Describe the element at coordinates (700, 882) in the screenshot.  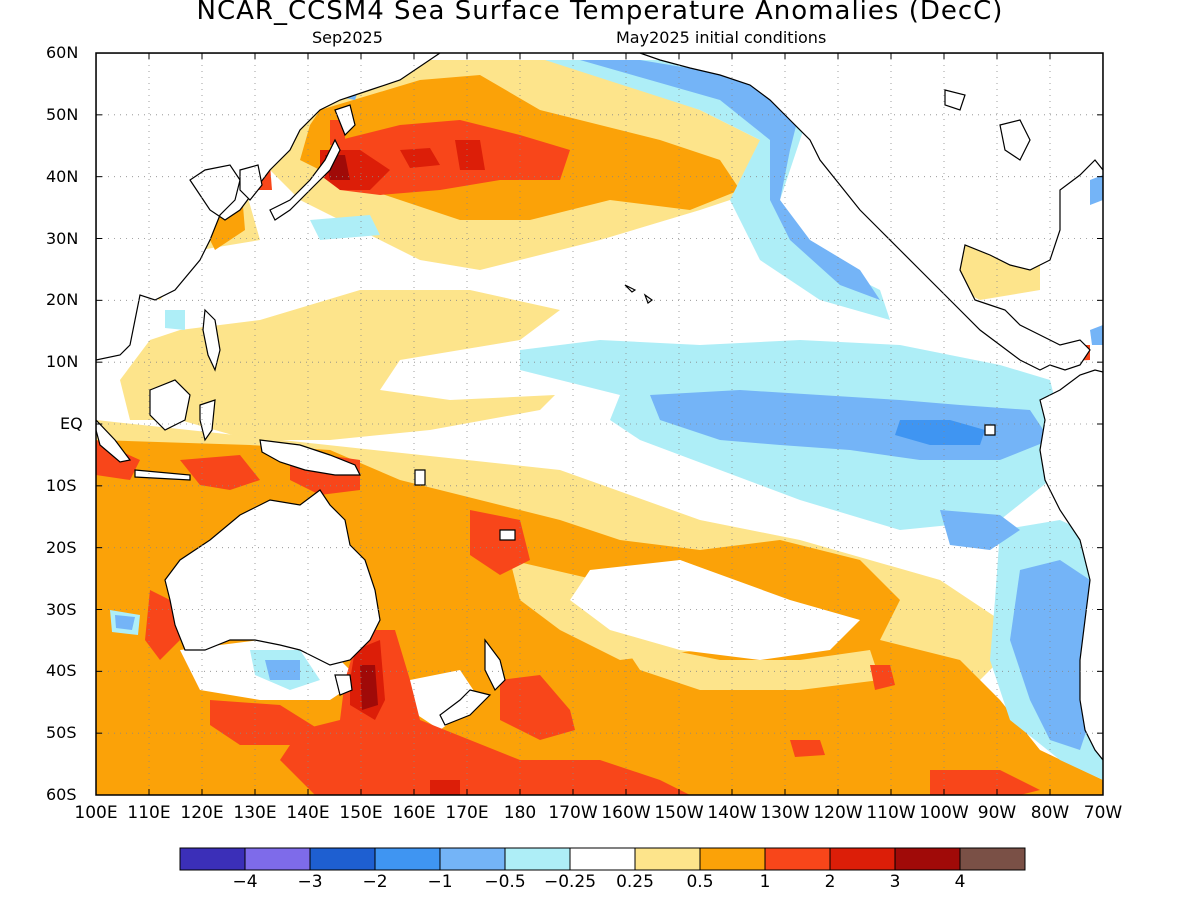
I see `colorbar-label: 0.5` at that location.